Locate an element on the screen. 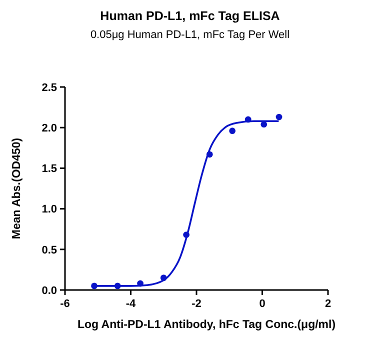 Image resolution: width=380 pixels, height=350 pixels. y-axis-title: Mean Abs.(OD450) is located at coordinates (17, 189).